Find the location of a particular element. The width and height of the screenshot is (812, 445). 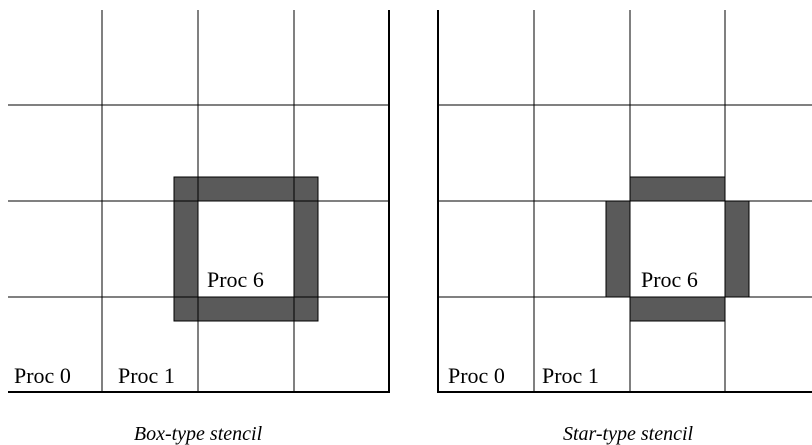

star-stencil-halo is located at coordinates (677, 249).